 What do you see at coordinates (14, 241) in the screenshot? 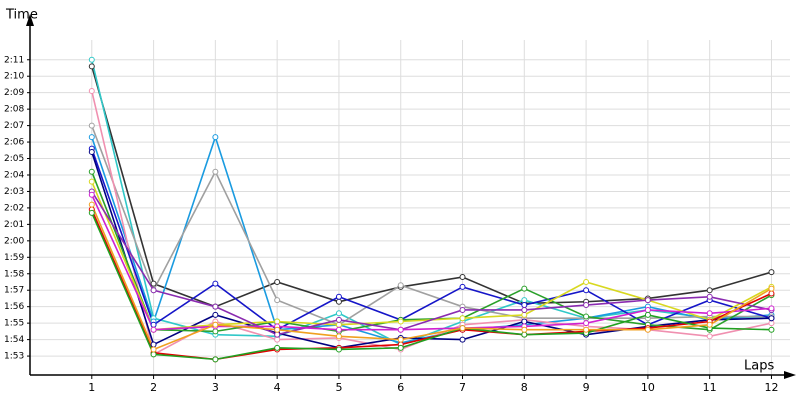
I see `y-tick-label: 2:00` at bounding box center [14, 241].